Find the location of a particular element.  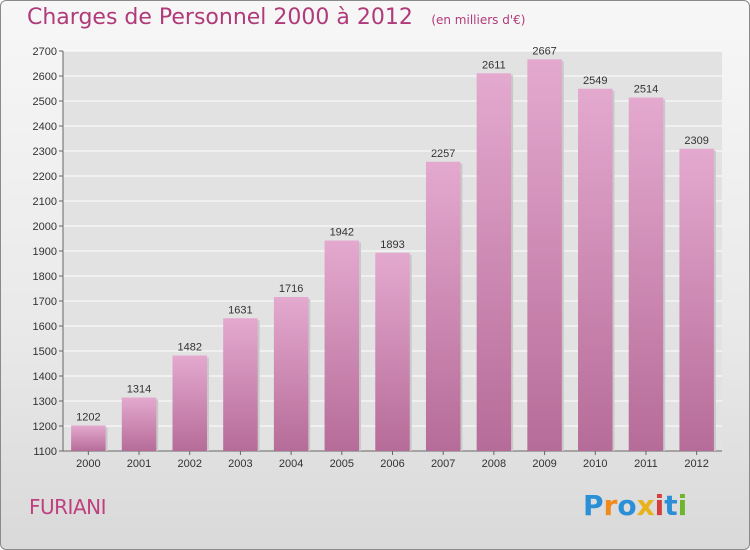

y-tick-label: 2000 is located at coordinates (45, 227).